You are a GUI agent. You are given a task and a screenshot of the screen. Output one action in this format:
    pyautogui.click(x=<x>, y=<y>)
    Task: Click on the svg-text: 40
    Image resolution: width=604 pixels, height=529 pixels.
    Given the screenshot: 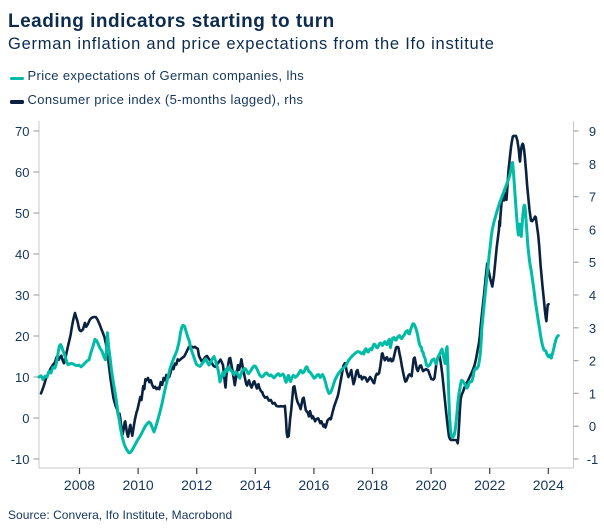 What is the action you would take?
    pyautogui.click(x=22, y=254)
    